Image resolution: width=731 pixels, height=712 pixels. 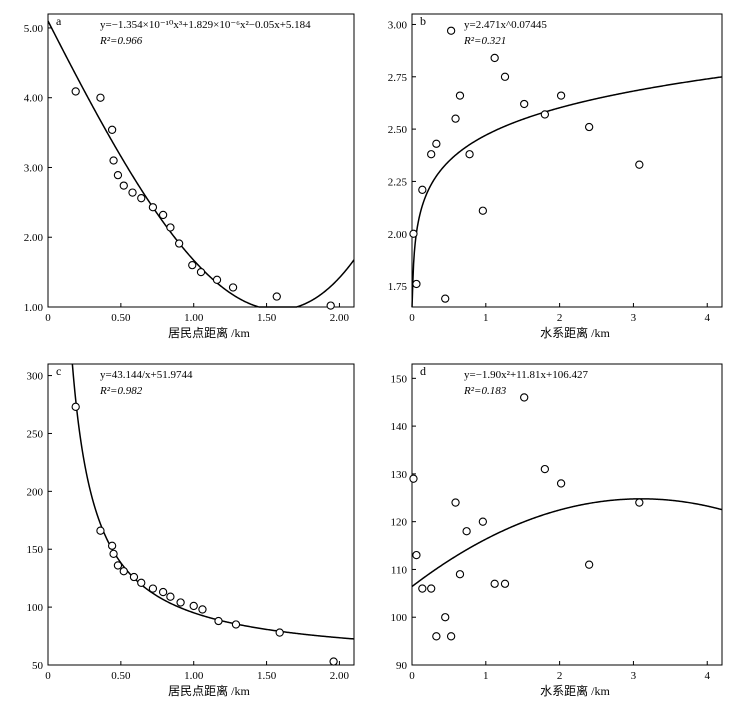 What do you see at coordinates (398, 130) in the screenshot?
I see `chart-b-y-tick-label-3: 2.50` at bounding box center [398, 130].